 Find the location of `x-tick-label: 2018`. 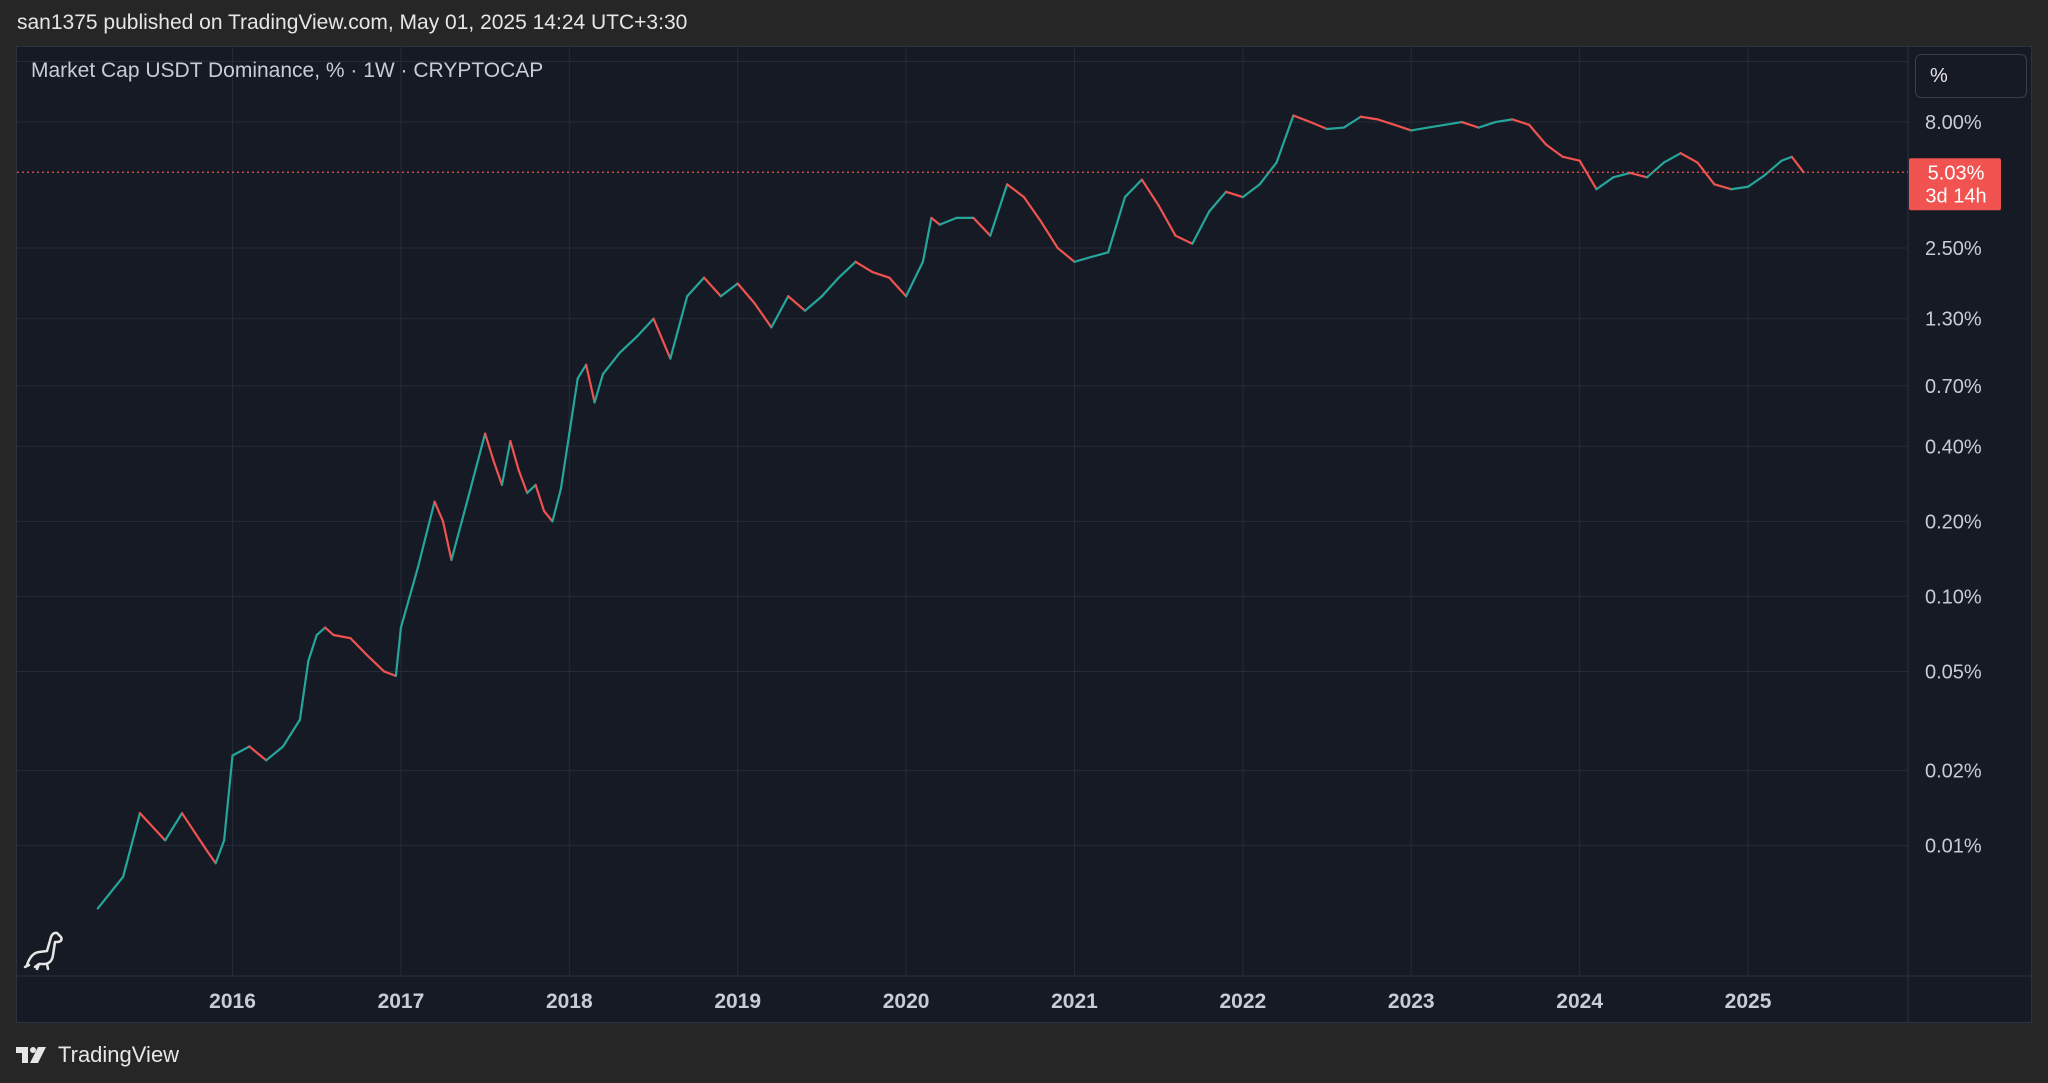

x-tick-label: 2018 is located at coordinates (569, 1001).